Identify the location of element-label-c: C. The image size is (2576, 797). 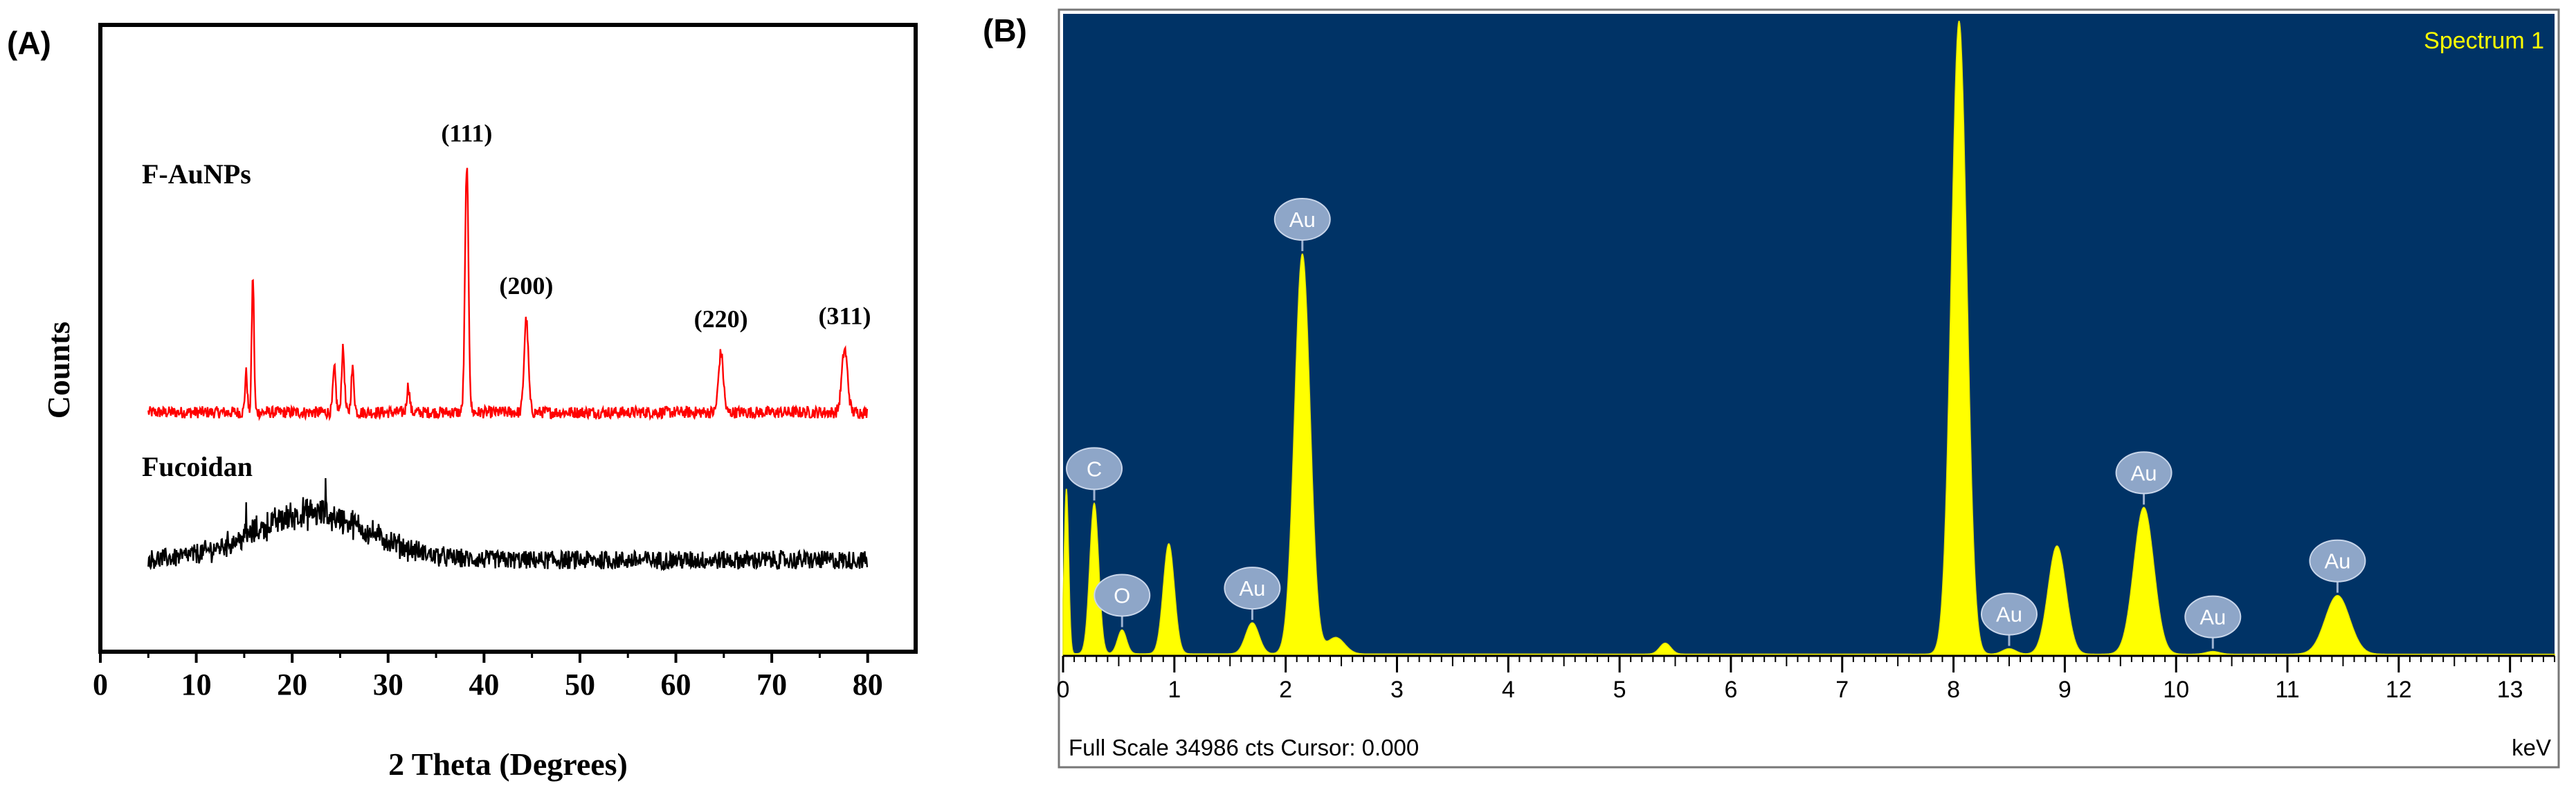
(1094, 474).